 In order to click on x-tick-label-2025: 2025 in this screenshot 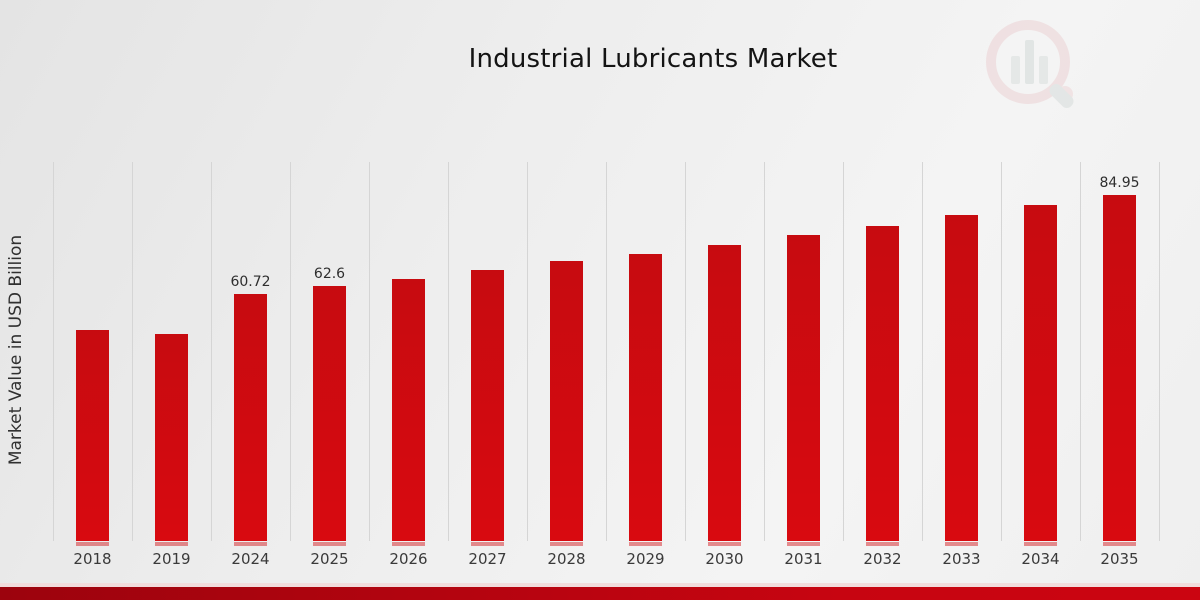, I will do `click(329, 559)`.